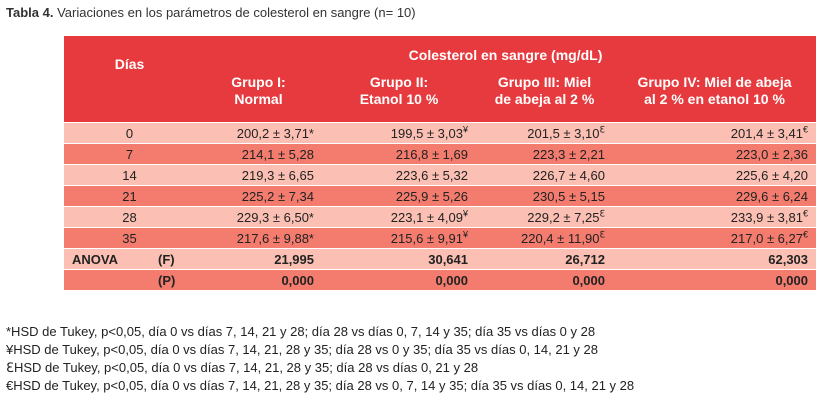 This screenshot has height=405, width=831. I want to click on group-1-value: 229,3 ± 6,50*, so click(258, 217).